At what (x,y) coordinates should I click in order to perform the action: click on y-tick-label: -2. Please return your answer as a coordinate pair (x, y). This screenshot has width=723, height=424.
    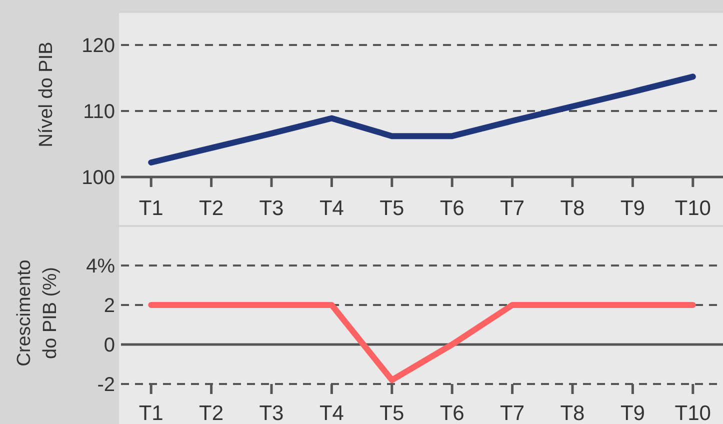
    Looking at the image, I should click on (106, 385).